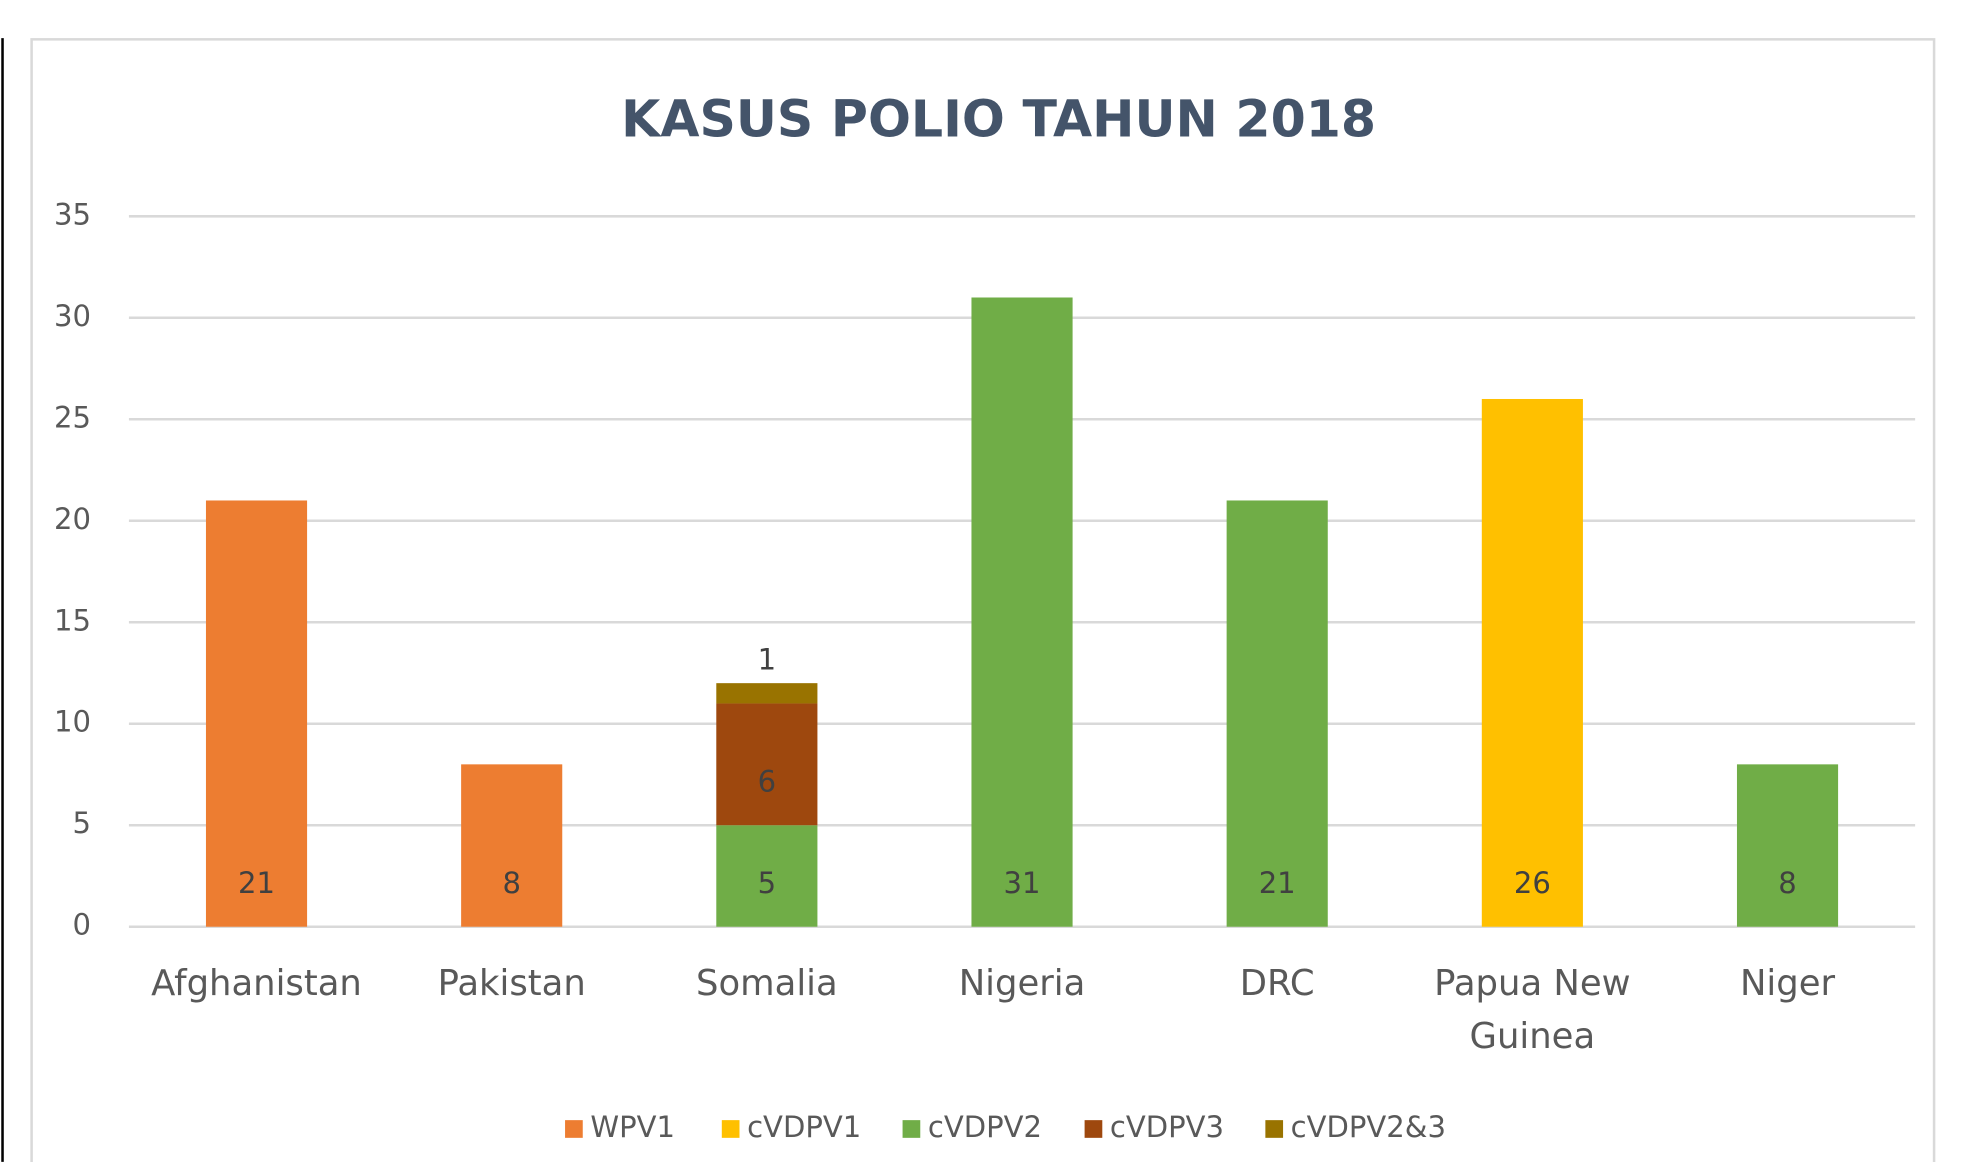 This screenshot has width=1972, height=1162. What do you see at coordinates (767, 660) in the screenshot?
I see `data-label: 1` at bounding box center [767, 660].